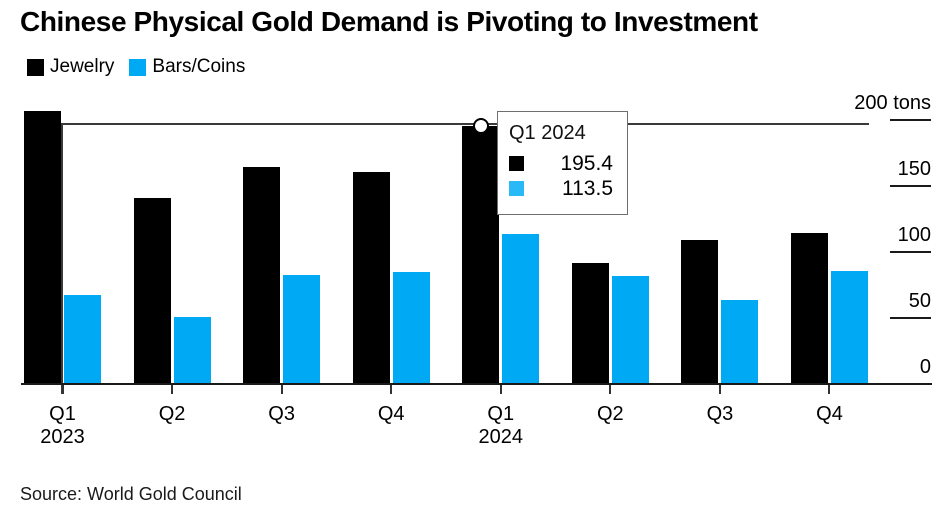 The image size is (946, 516). I want to click on tooltip: Q1 2024 195.4 113.5, so click(562, 163).